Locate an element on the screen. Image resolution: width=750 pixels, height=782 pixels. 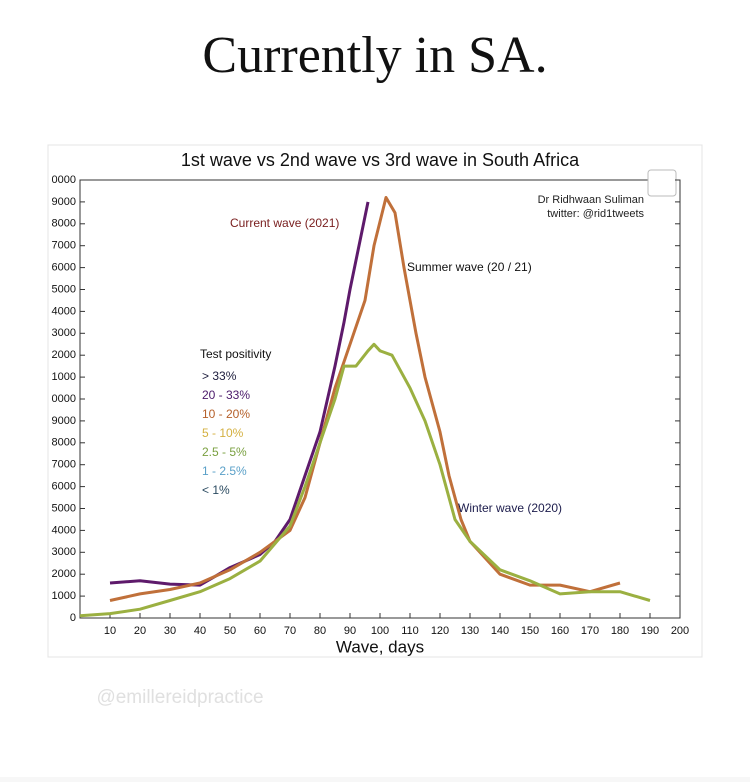
x-tick-label: 80 is located at coordinates (320, 631).